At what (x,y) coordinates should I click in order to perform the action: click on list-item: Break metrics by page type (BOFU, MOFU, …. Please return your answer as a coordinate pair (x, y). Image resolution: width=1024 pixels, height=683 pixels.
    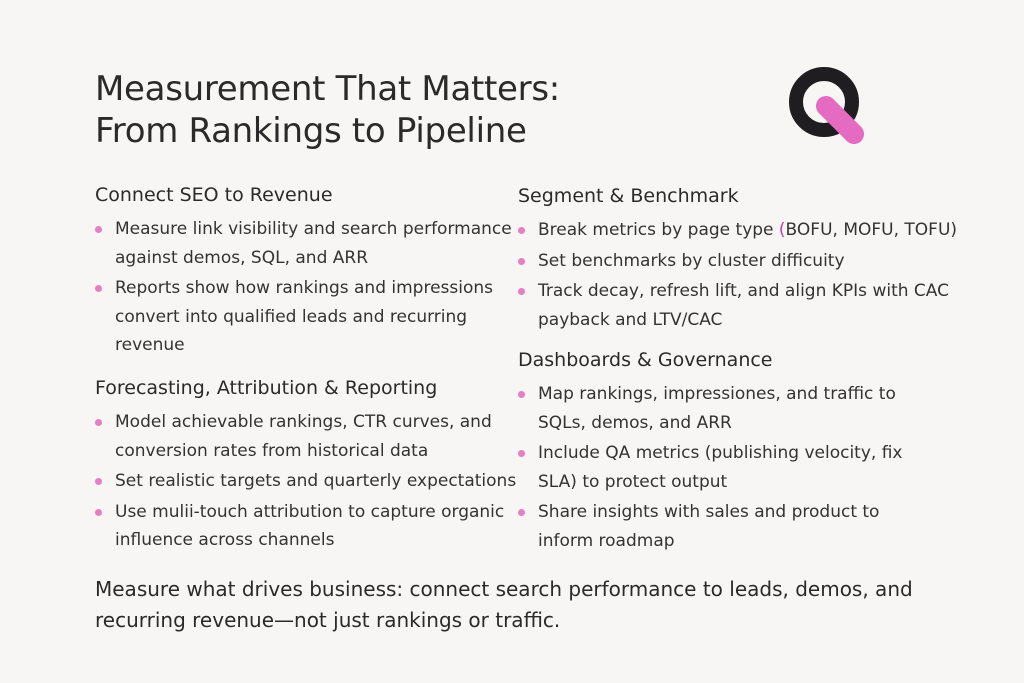
    Looking at the image, I should click on (763, 230).